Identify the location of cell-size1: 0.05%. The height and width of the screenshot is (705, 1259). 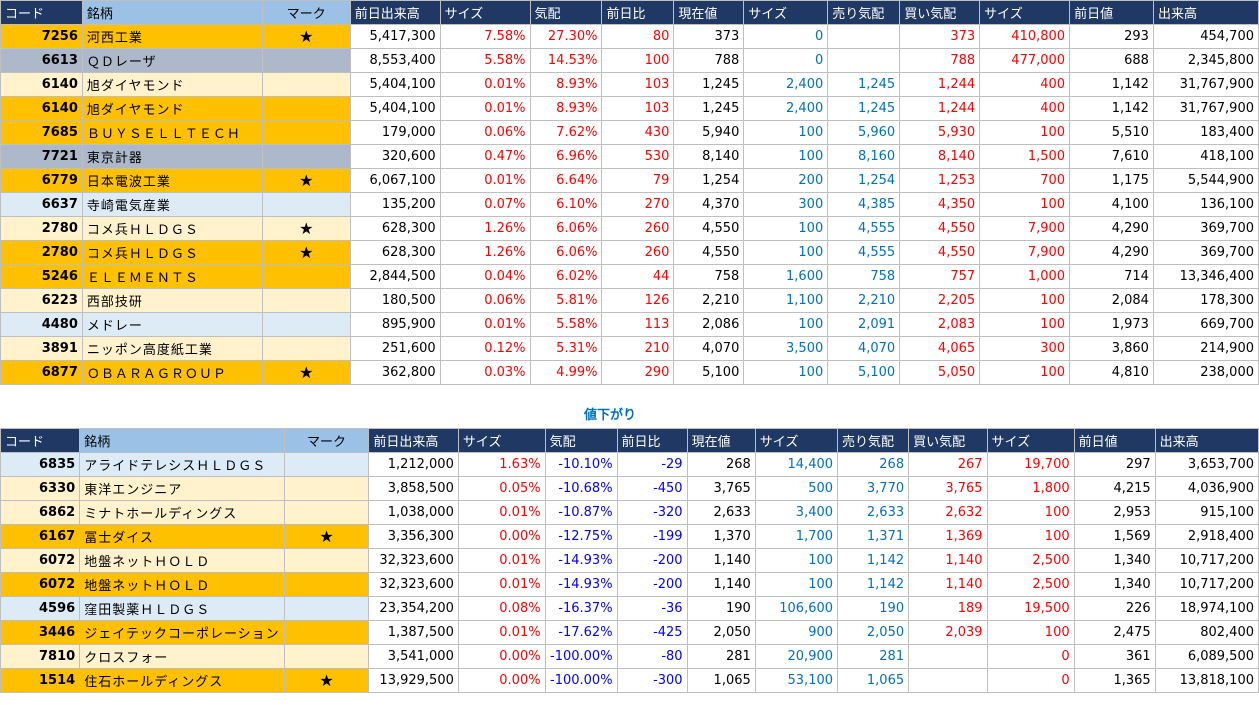
(501, 488).